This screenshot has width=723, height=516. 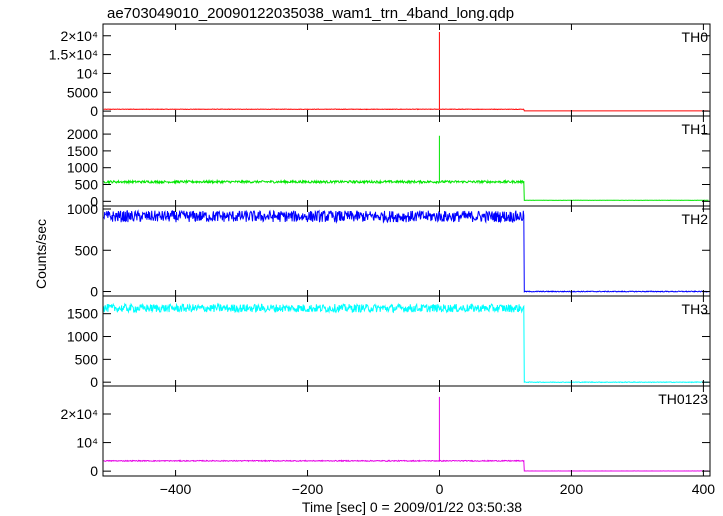 What do you see at coordinates (406, 168) in the screenshot?
I see `series-line-th1` at bounding box center [406, 168].